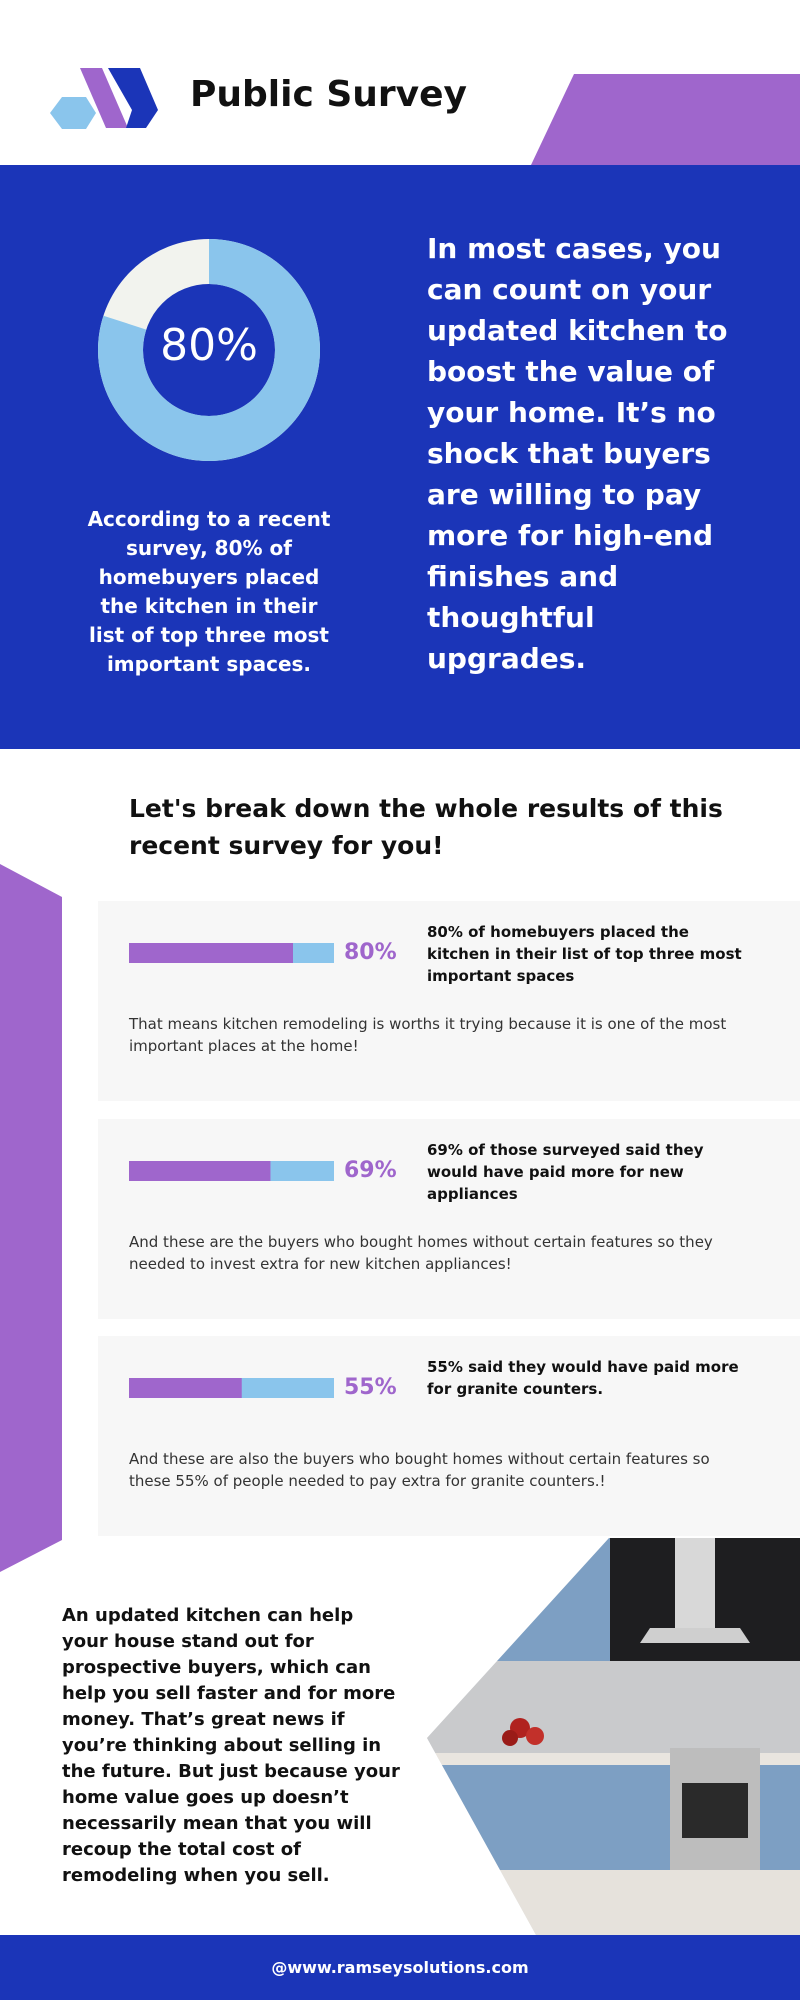 The image size is (800, 2000). What do you see at coordinates (370, 1170) in the screenshot?
I see `bar-label: 69%` at bounding box center [370, 1170].